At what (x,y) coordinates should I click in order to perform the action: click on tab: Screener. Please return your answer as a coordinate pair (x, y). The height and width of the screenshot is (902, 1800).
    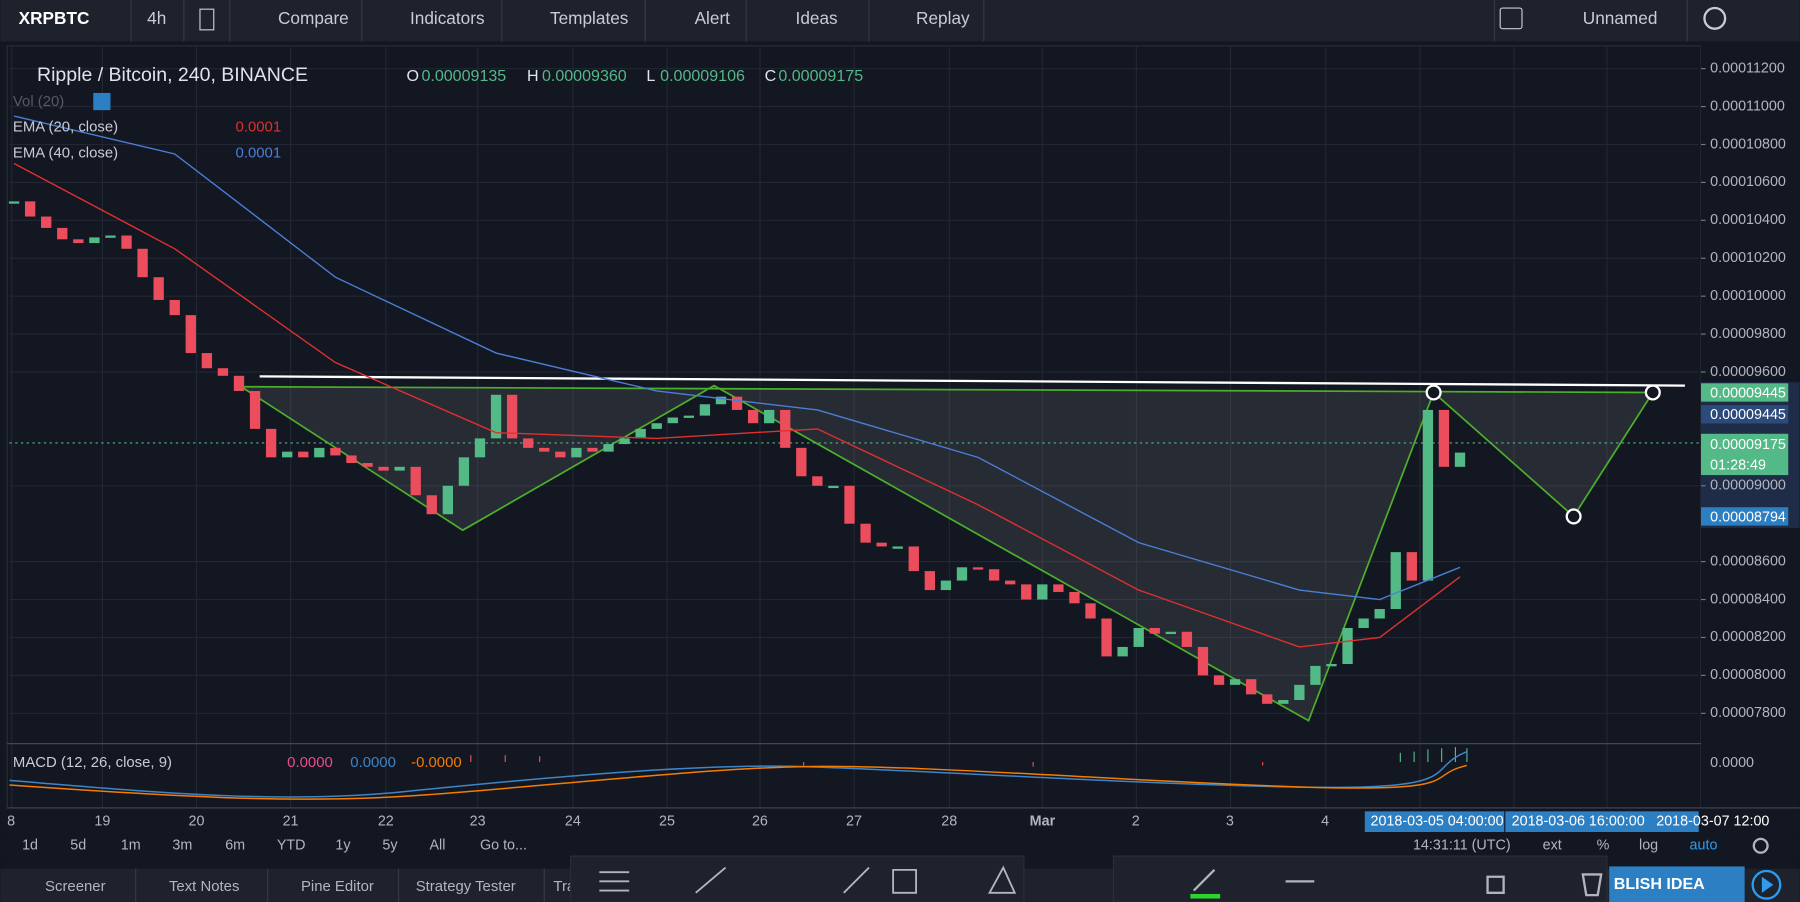
    Looking at the image, I should click on (75, 887).